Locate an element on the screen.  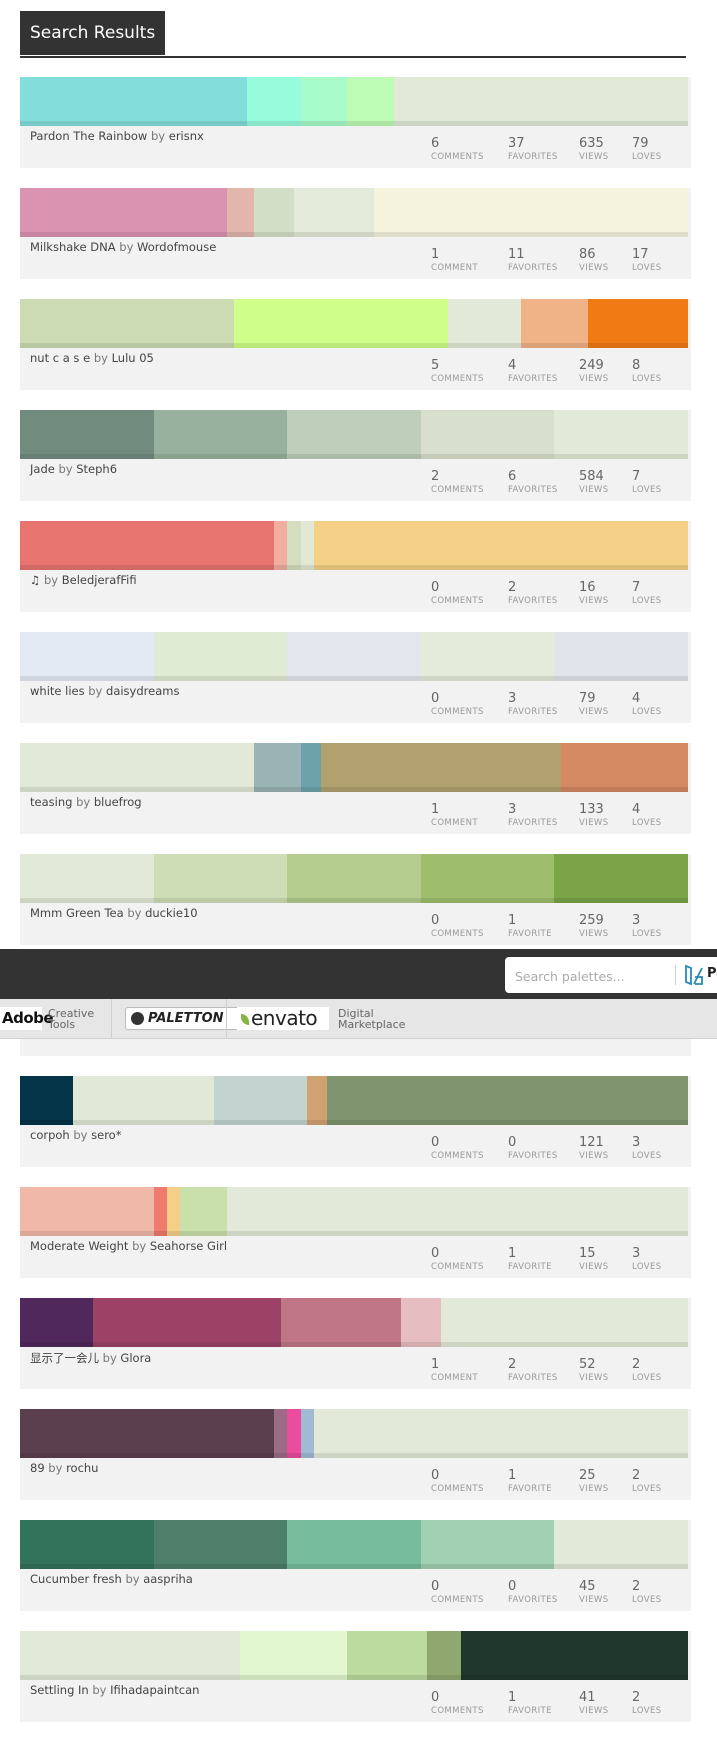
palette-author: Ifihadapaintcan is located at coordinates (155, 1690).